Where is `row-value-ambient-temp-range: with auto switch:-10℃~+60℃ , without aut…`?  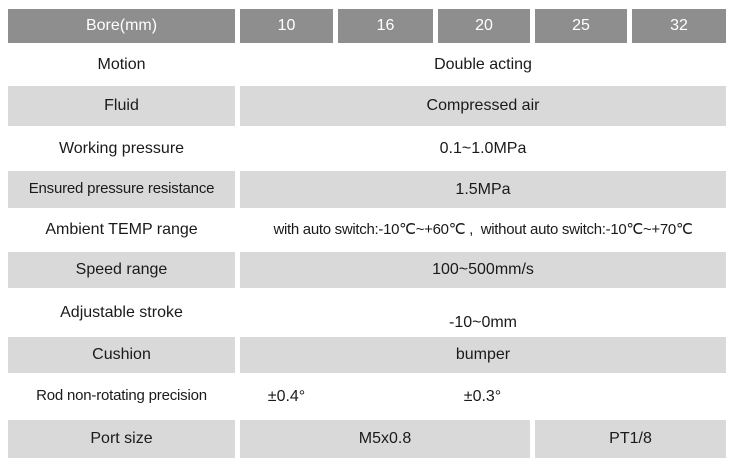
row-value-ambient-temp-range: with auto switch:-10℃~+60℃ , without aut… is located at coordinates (483, 230).